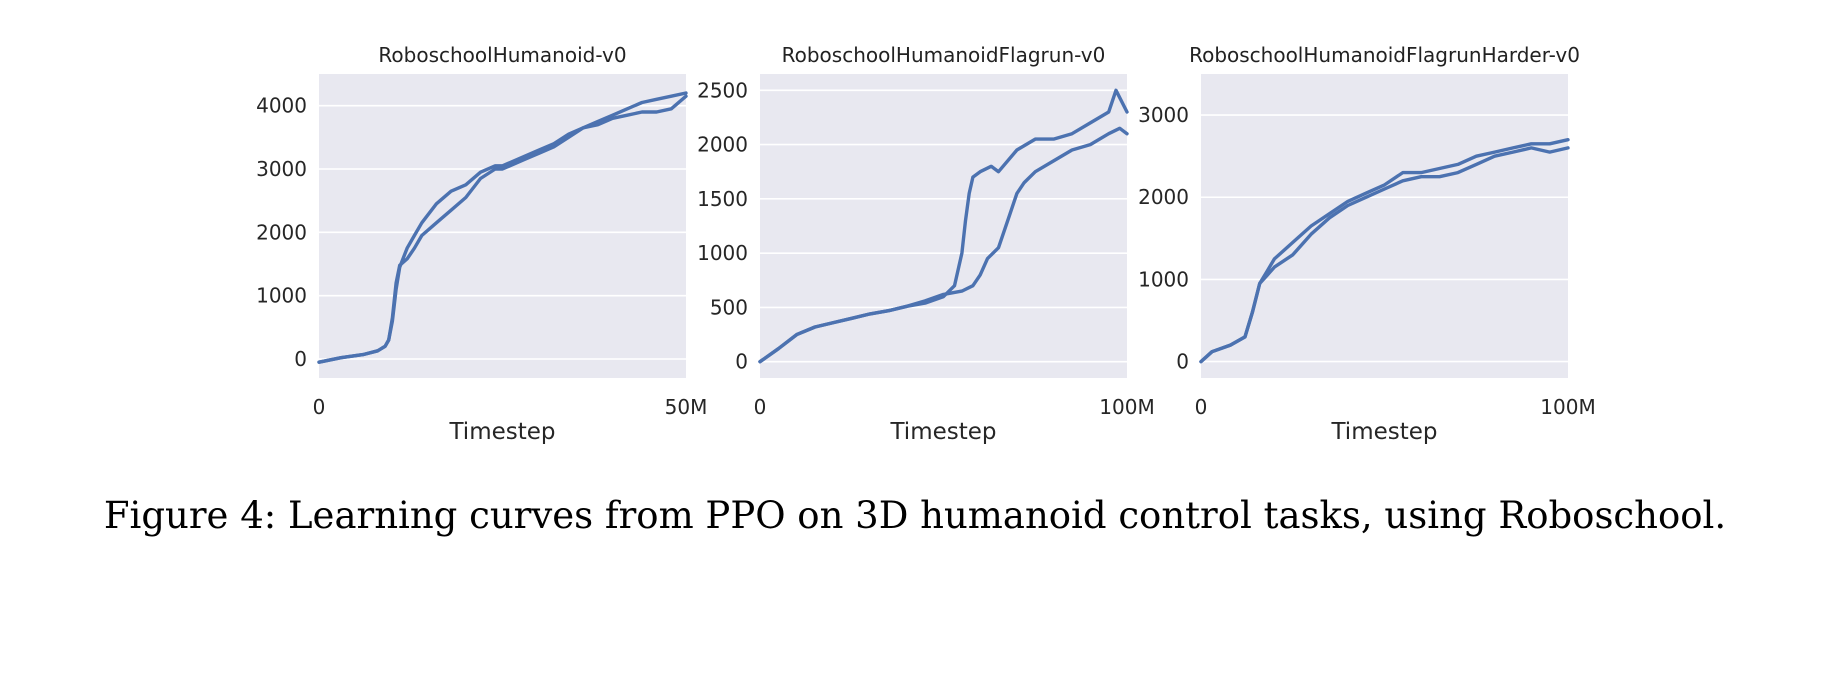  Describe the element at coordinates (686, 407) in the screenshot. I see `x-tick-label: 50M` at that location.